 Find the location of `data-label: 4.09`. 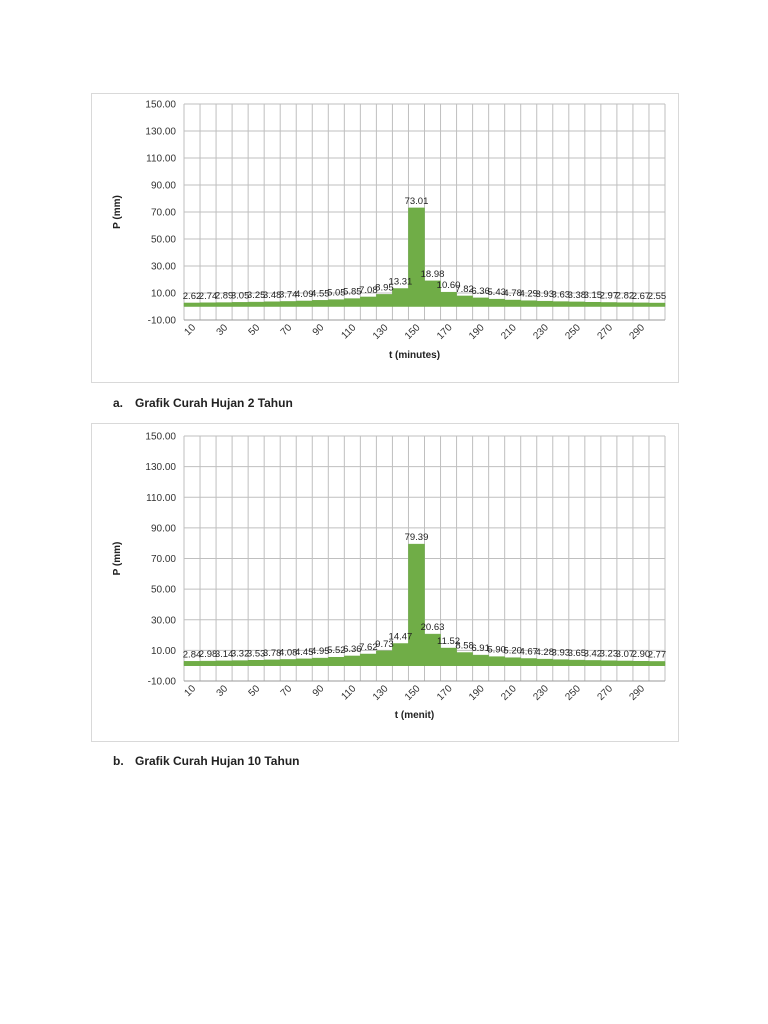

data-label: 4.09 is located at coordinates (304, 294).